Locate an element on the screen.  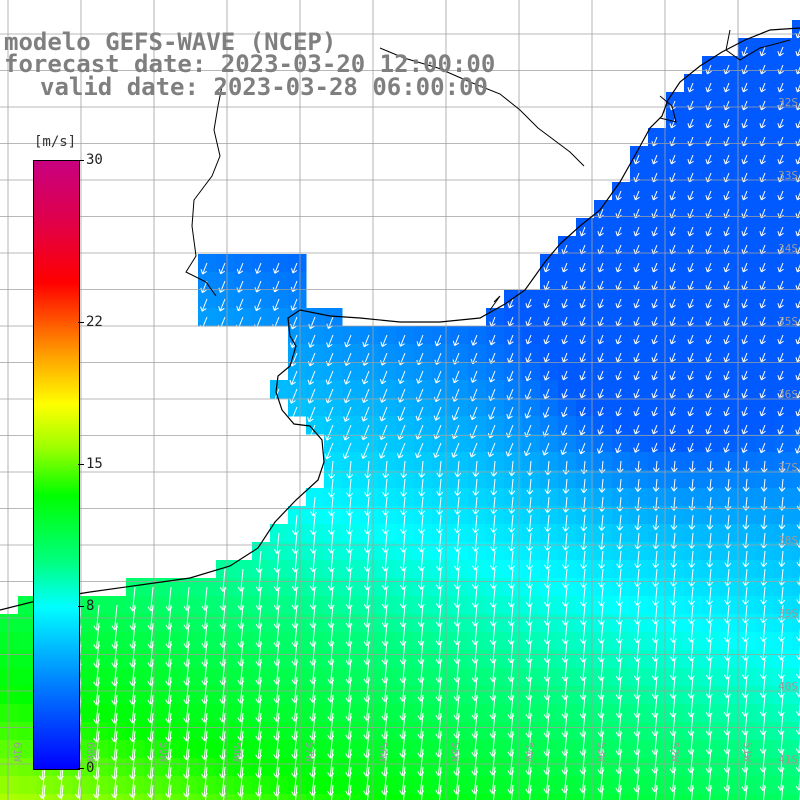
longitude-label: 53W is located at coordinates (601, 752).